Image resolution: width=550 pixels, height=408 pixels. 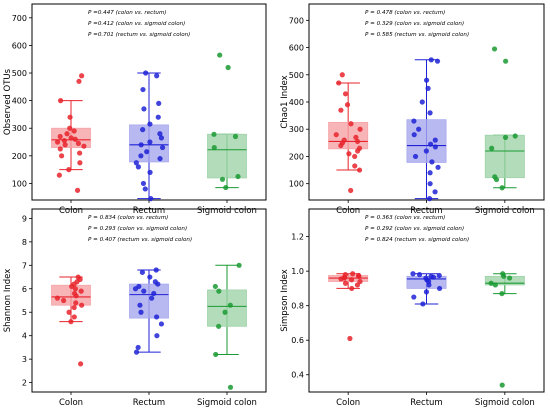 What do you see at coordinates (227, 403) in the screenshot?
I see `x-tick-label: Sigmoid colon` at bounding box center [227, 403].